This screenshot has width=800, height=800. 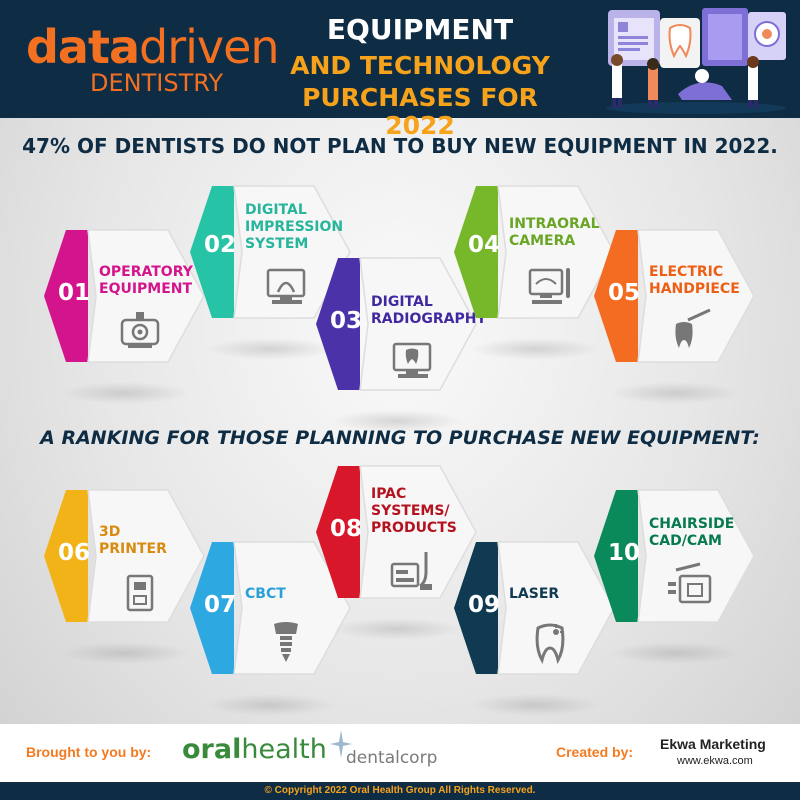 What do you see at coordinates (483, 605) in the screenshot?
I see `tile-09-number: 09` at bounding box center [483, 605].